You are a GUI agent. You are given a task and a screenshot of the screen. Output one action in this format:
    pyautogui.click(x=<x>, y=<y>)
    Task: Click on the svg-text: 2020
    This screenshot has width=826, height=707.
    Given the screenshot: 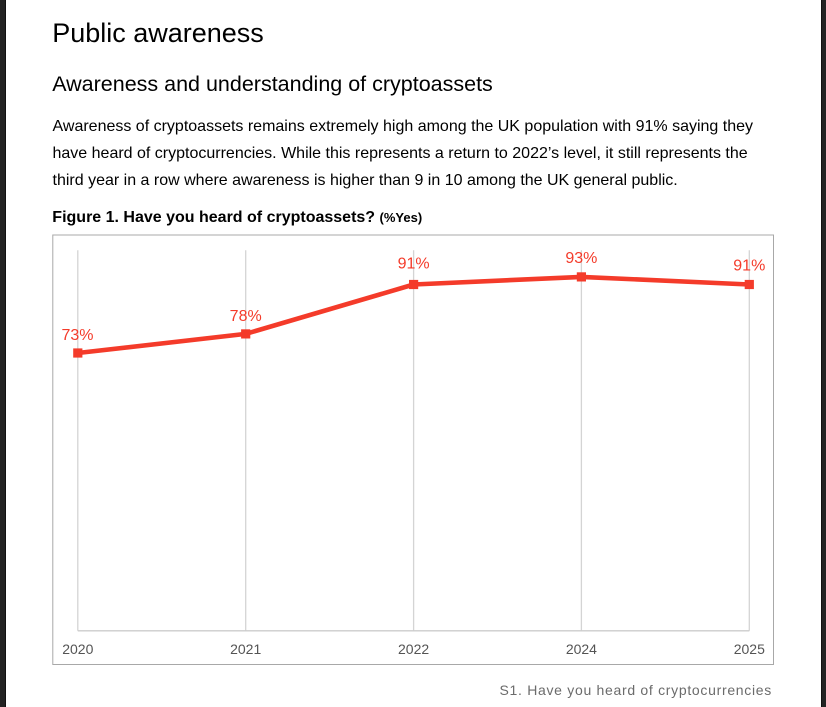 What is the action you would take?
    pyautogui.click(x=77, y=649)
    